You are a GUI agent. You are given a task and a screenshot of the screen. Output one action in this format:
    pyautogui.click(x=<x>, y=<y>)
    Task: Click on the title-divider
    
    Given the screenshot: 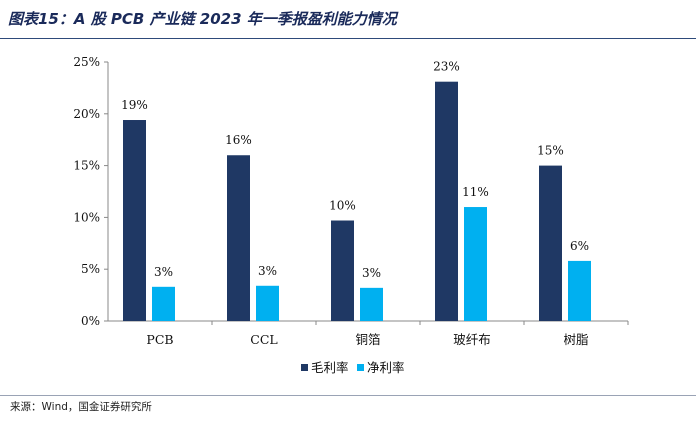 What is the action you would take?
    pyautogui.click(x=348, y=38)
    